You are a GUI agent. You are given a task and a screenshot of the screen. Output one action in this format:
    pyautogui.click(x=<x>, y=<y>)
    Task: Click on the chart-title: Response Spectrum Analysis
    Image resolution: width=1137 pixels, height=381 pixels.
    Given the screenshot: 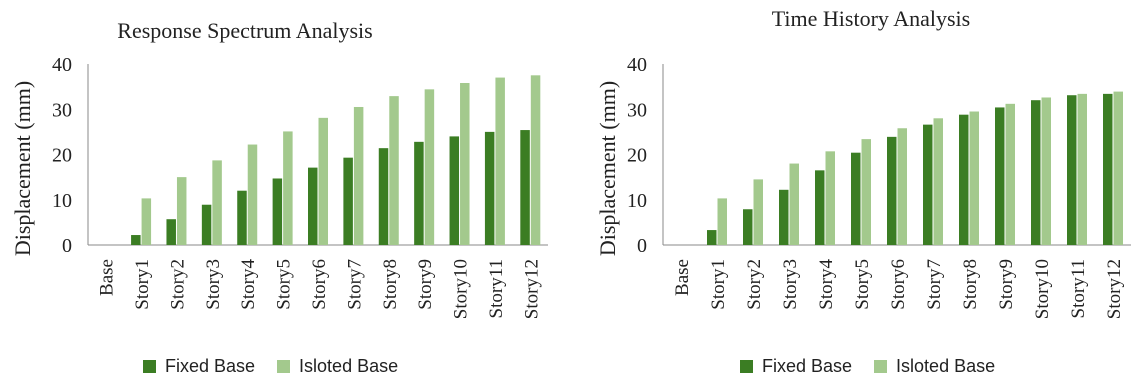 What is the action you would take?
    pyautogui.click(x=244, y=30)
    